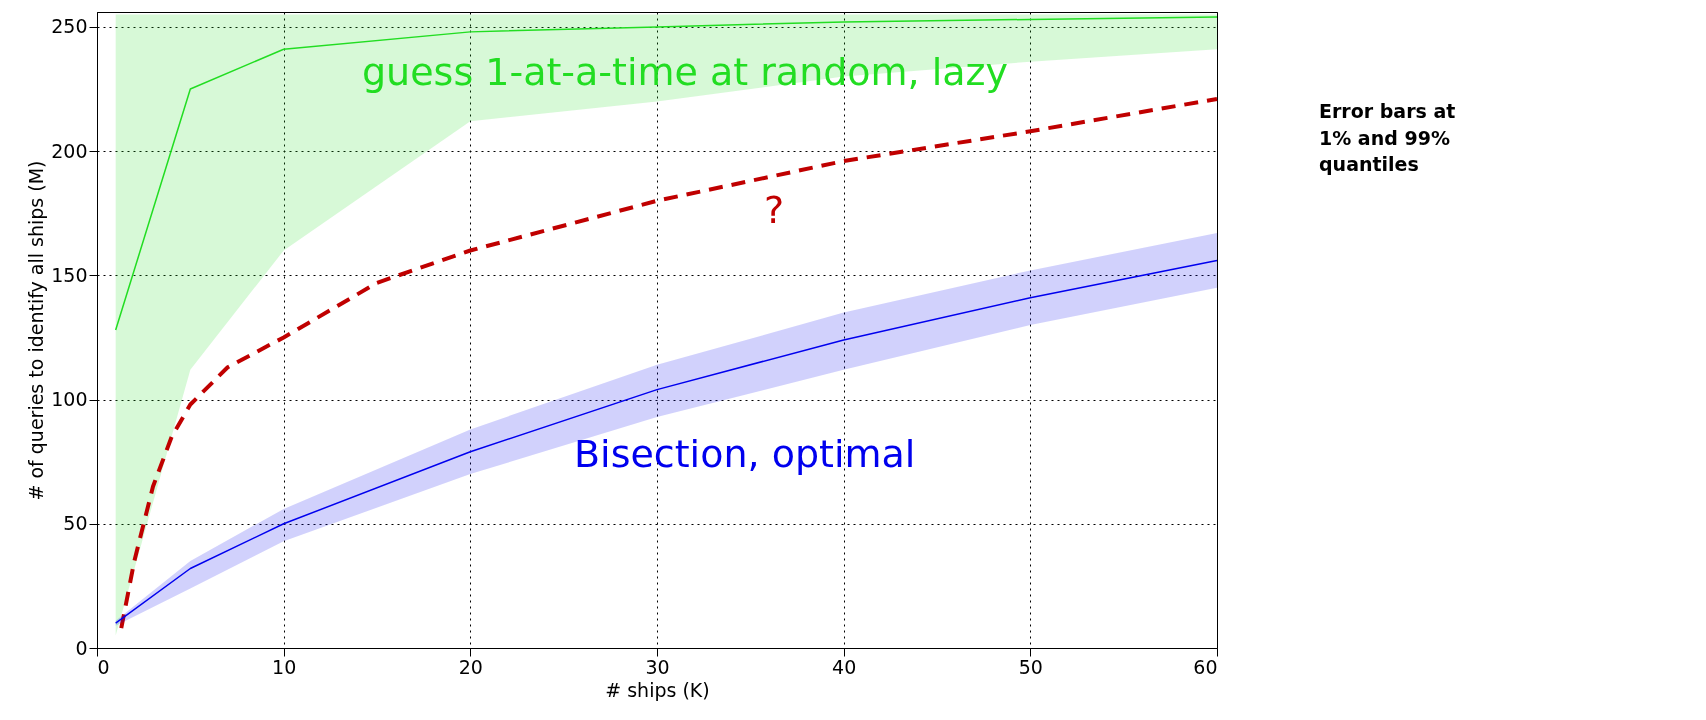 The height and width of the screenshot is (720, 1706). I want to click on x-axis-title: # ships (K), so click(657, 689).